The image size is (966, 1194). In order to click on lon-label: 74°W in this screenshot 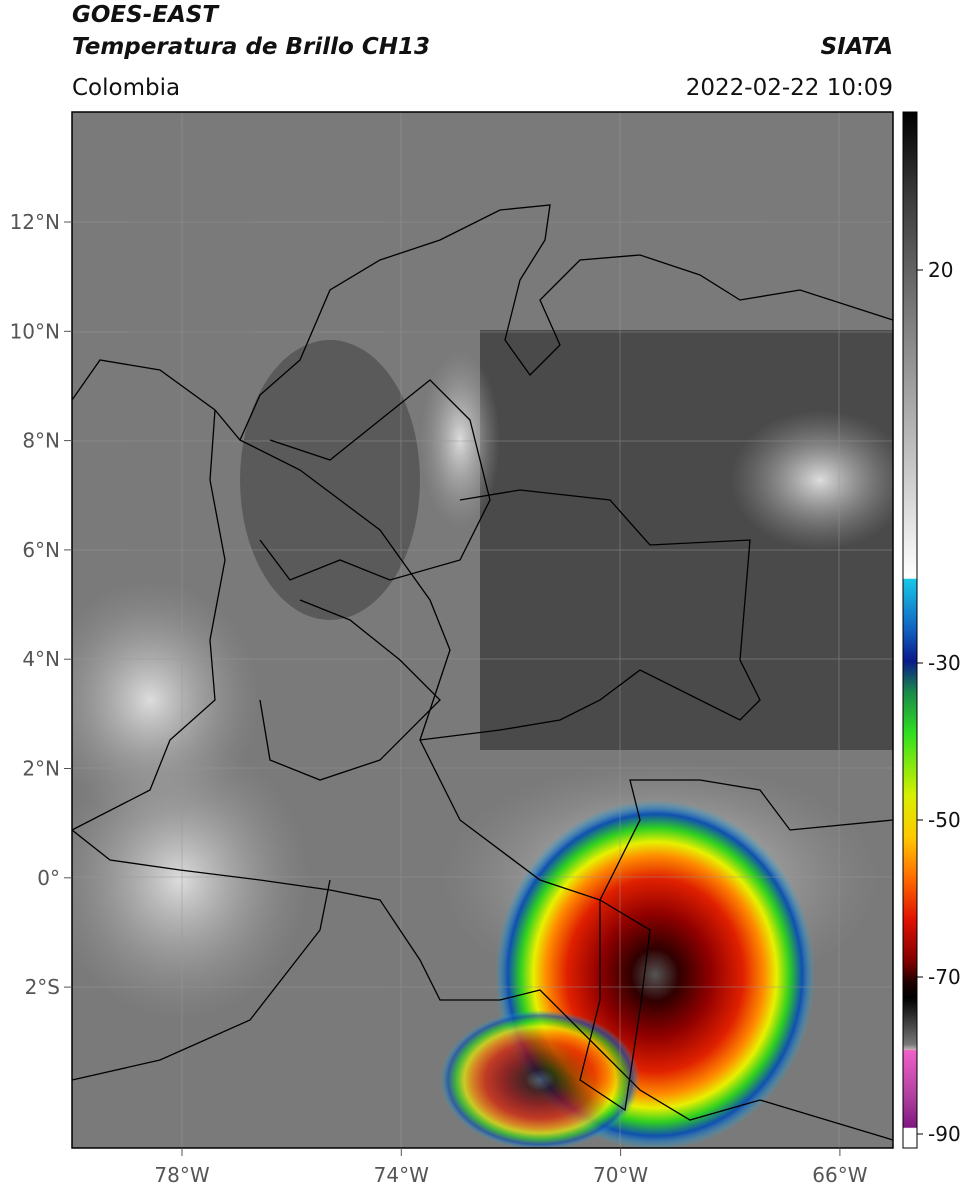, I will do `click(401, 1175)`.